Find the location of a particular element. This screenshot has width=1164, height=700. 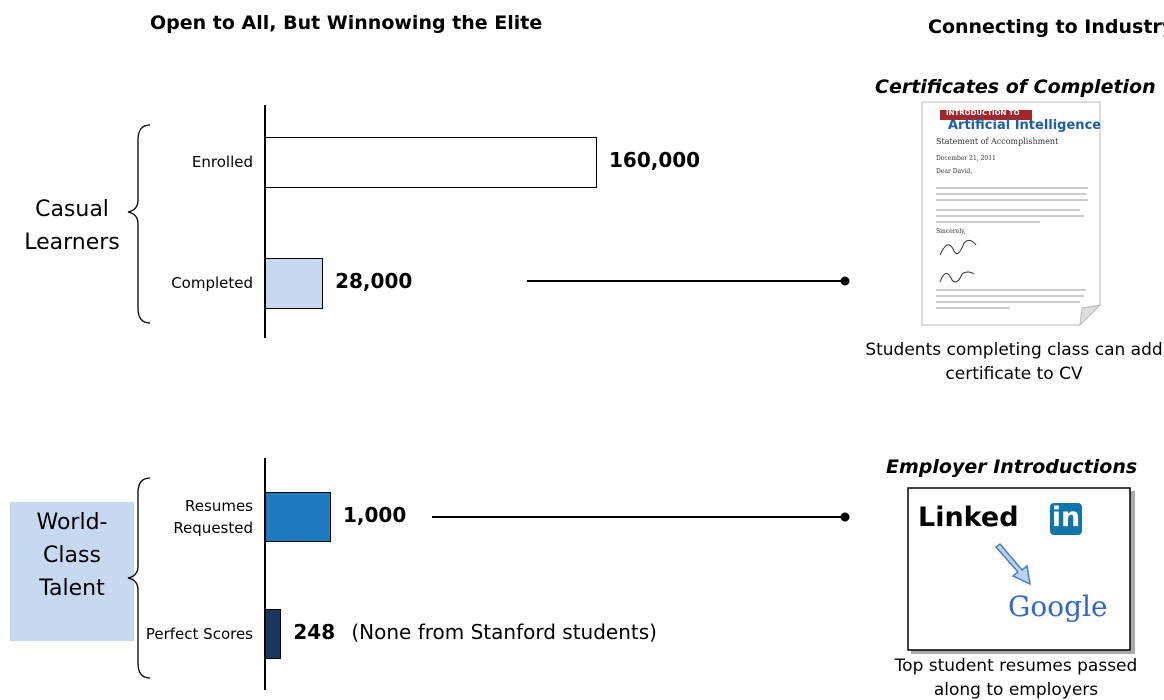

group-label: Casual Learners is located at coordinates (72, 226).